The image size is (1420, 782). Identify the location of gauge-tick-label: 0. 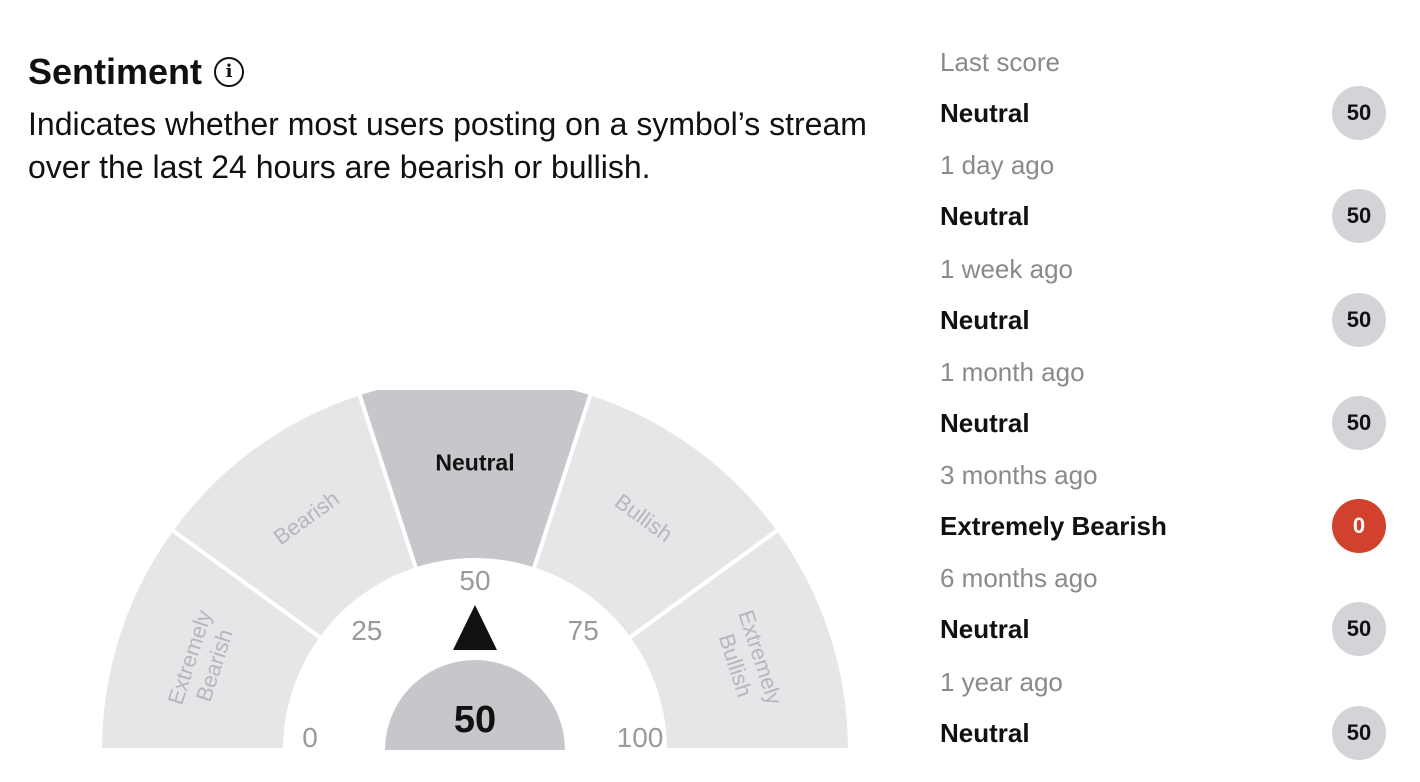
(310, 736).